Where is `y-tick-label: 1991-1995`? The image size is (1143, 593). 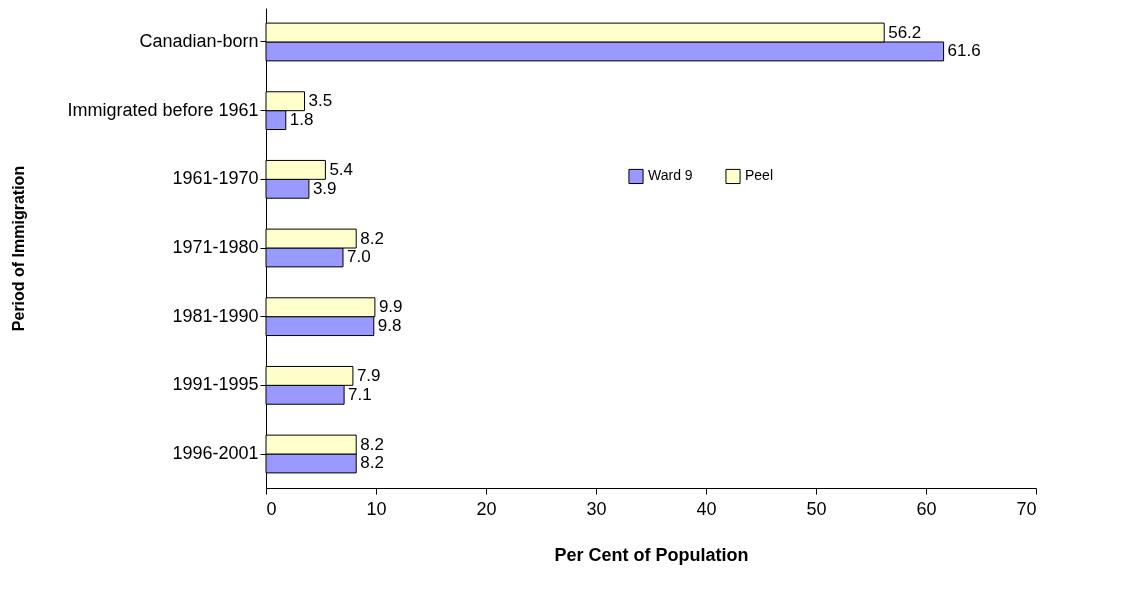 y-tick-label: 1991-1995 is located at coordinates (215, 384).